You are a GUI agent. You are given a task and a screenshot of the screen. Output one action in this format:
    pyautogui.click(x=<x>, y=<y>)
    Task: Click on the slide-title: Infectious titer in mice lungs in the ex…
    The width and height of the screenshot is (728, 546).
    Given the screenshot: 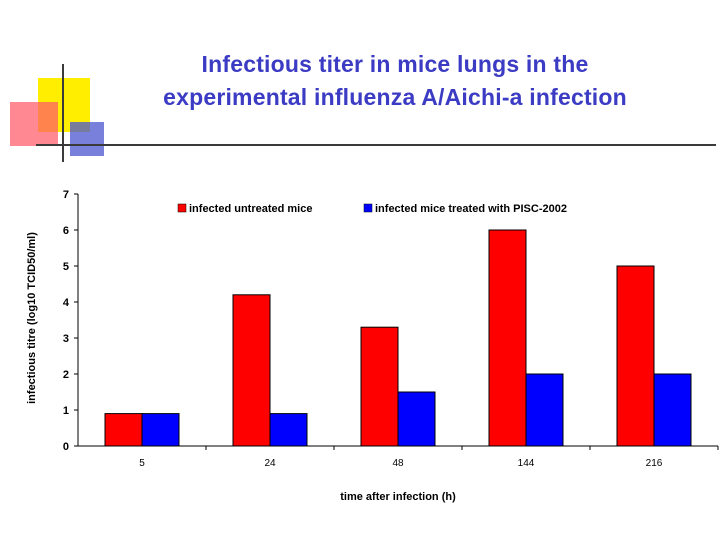 What is the action you would take?
    pyautogui.click(x=395, y=81)
    